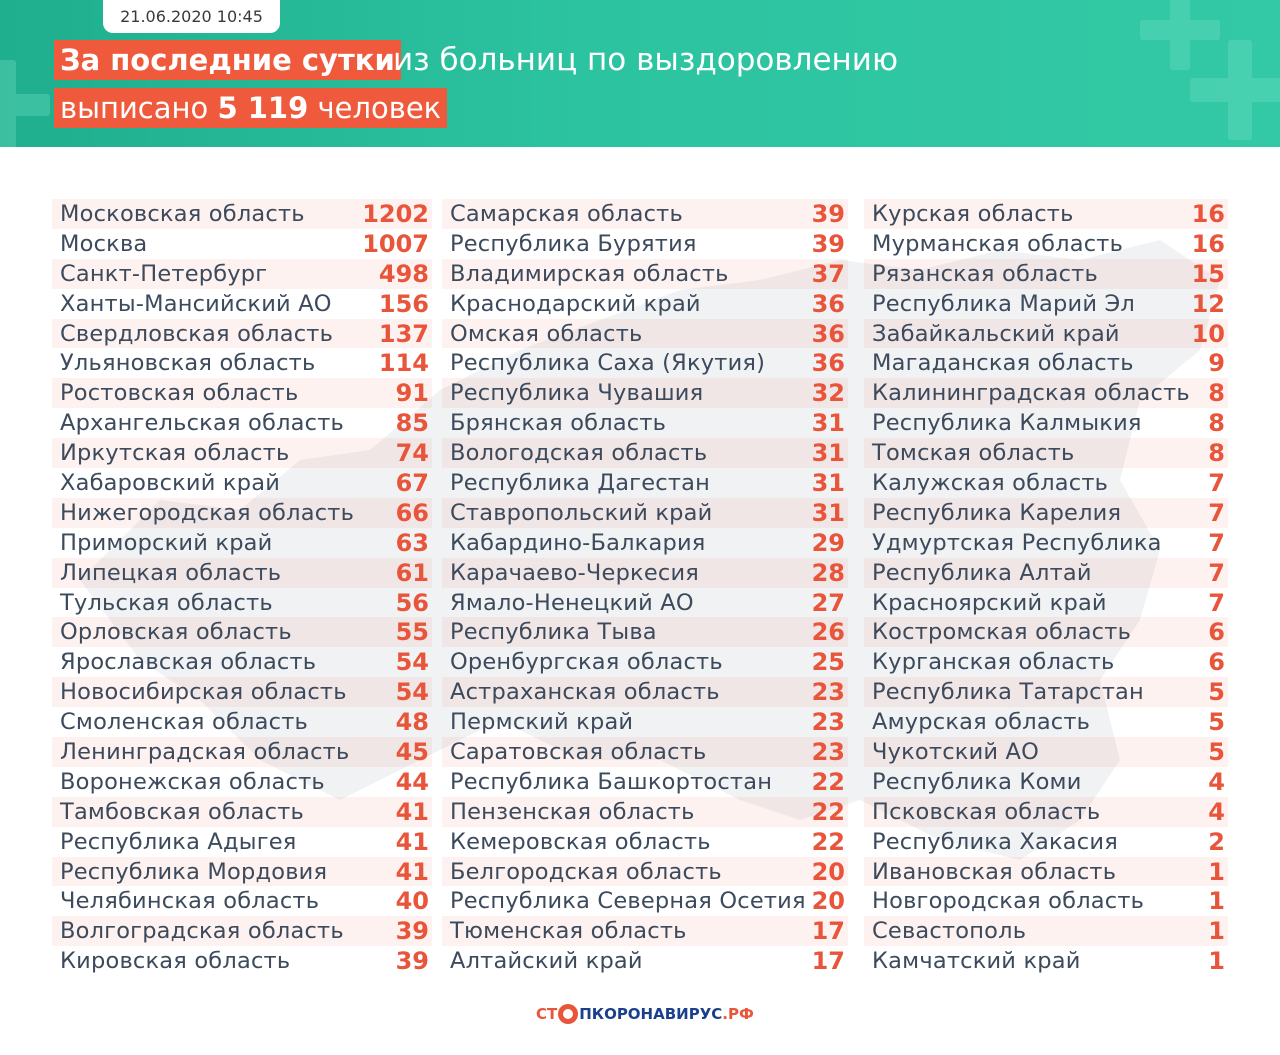  I want to click on table-row: Республика Мордовия 41, so click(242, 871).